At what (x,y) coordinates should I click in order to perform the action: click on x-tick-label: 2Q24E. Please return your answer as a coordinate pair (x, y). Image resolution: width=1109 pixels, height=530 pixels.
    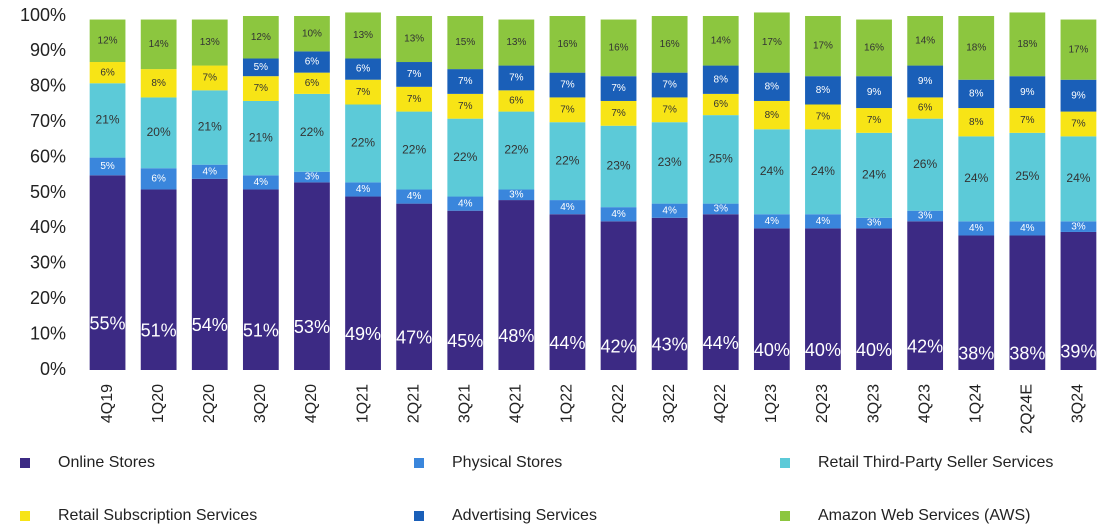
    Looking at the image, I should click on (1027, 409).